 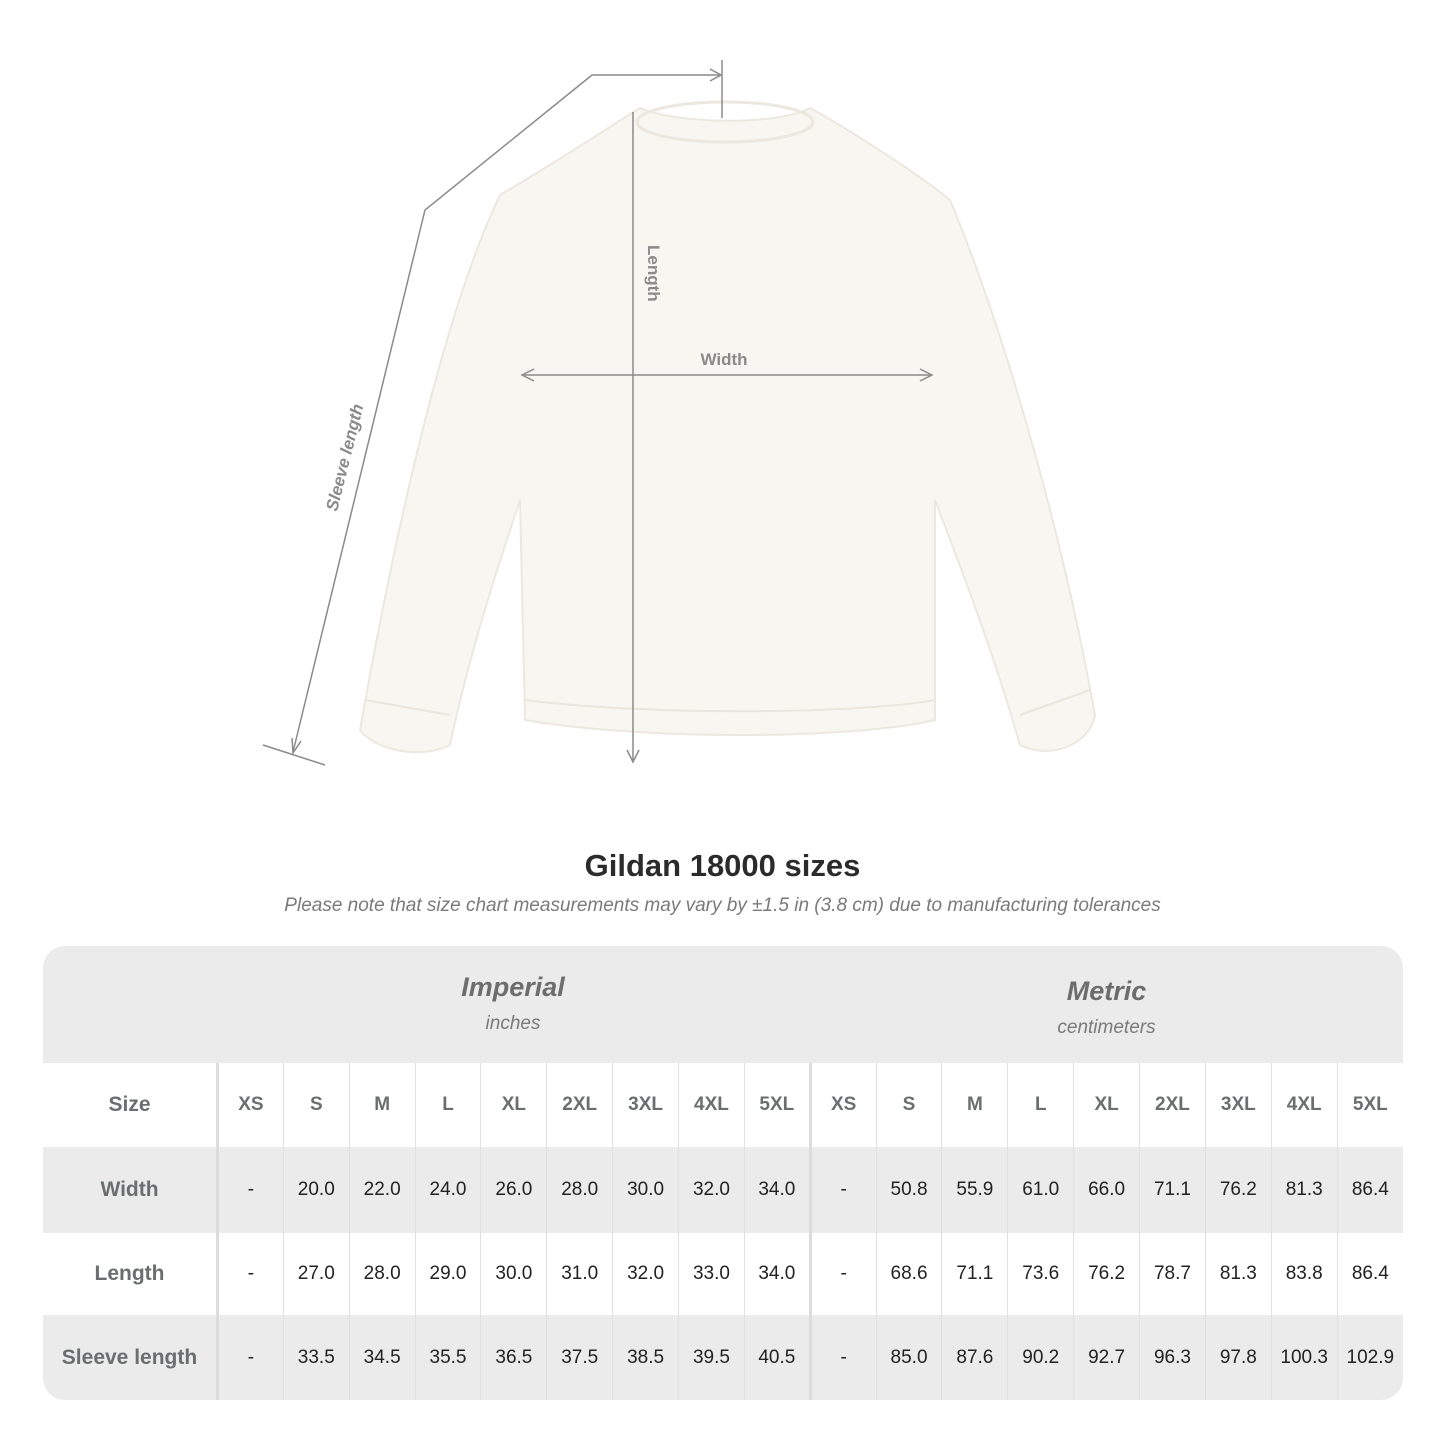 What do you see at coordinates (974, 1357) in the screenshot?
I see `metric-value: 87.6` at bounding box center [974, 1357].